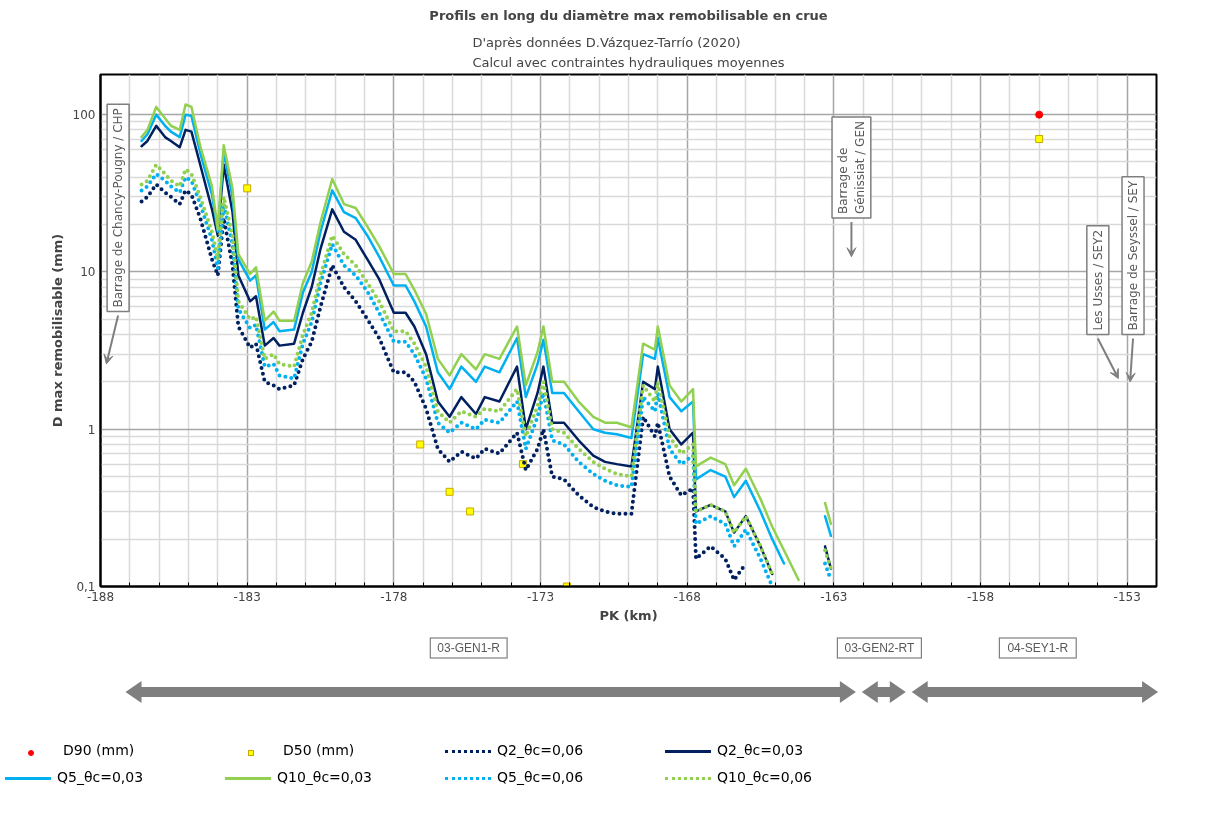 Image resolution: width=1227 pixels, height=814 pixels. Describe the element at coordinates (879, 648) in the screenshot. I see `text: 03-GEN2-RT` at that location.